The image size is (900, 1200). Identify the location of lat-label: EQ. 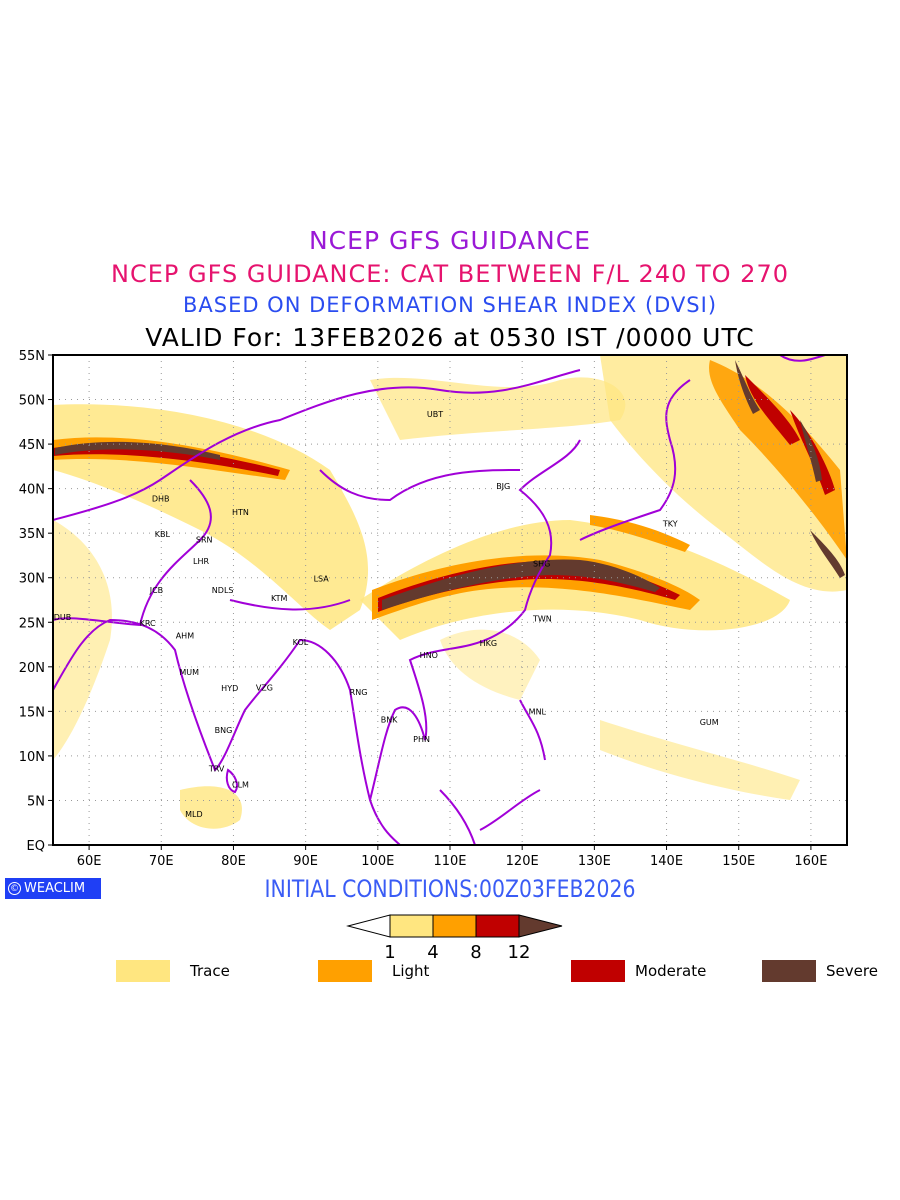
(36, 846).